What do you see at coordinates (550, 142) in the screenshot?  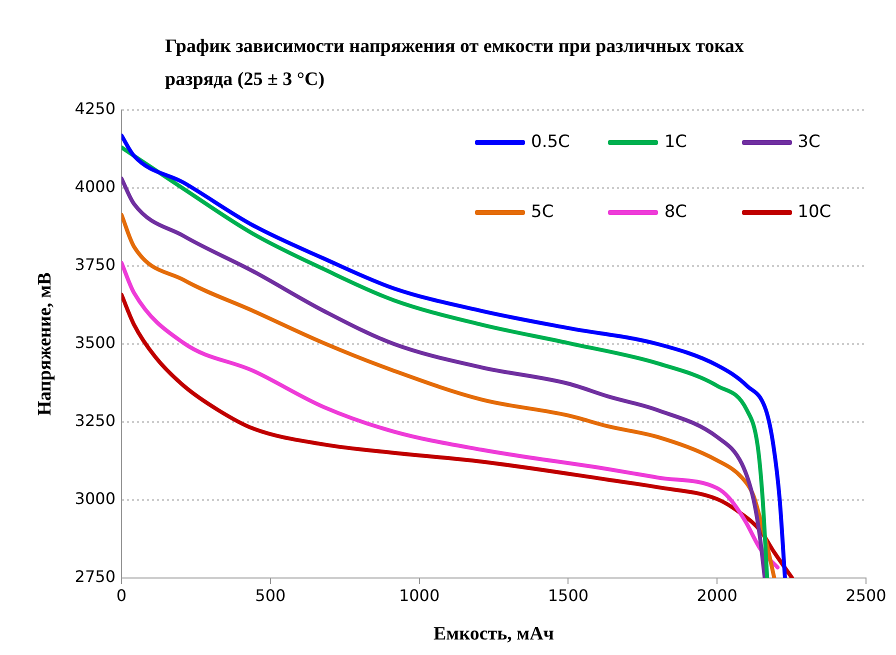 I see `legend-label: 0.5C` at bounding box center [550, 142].